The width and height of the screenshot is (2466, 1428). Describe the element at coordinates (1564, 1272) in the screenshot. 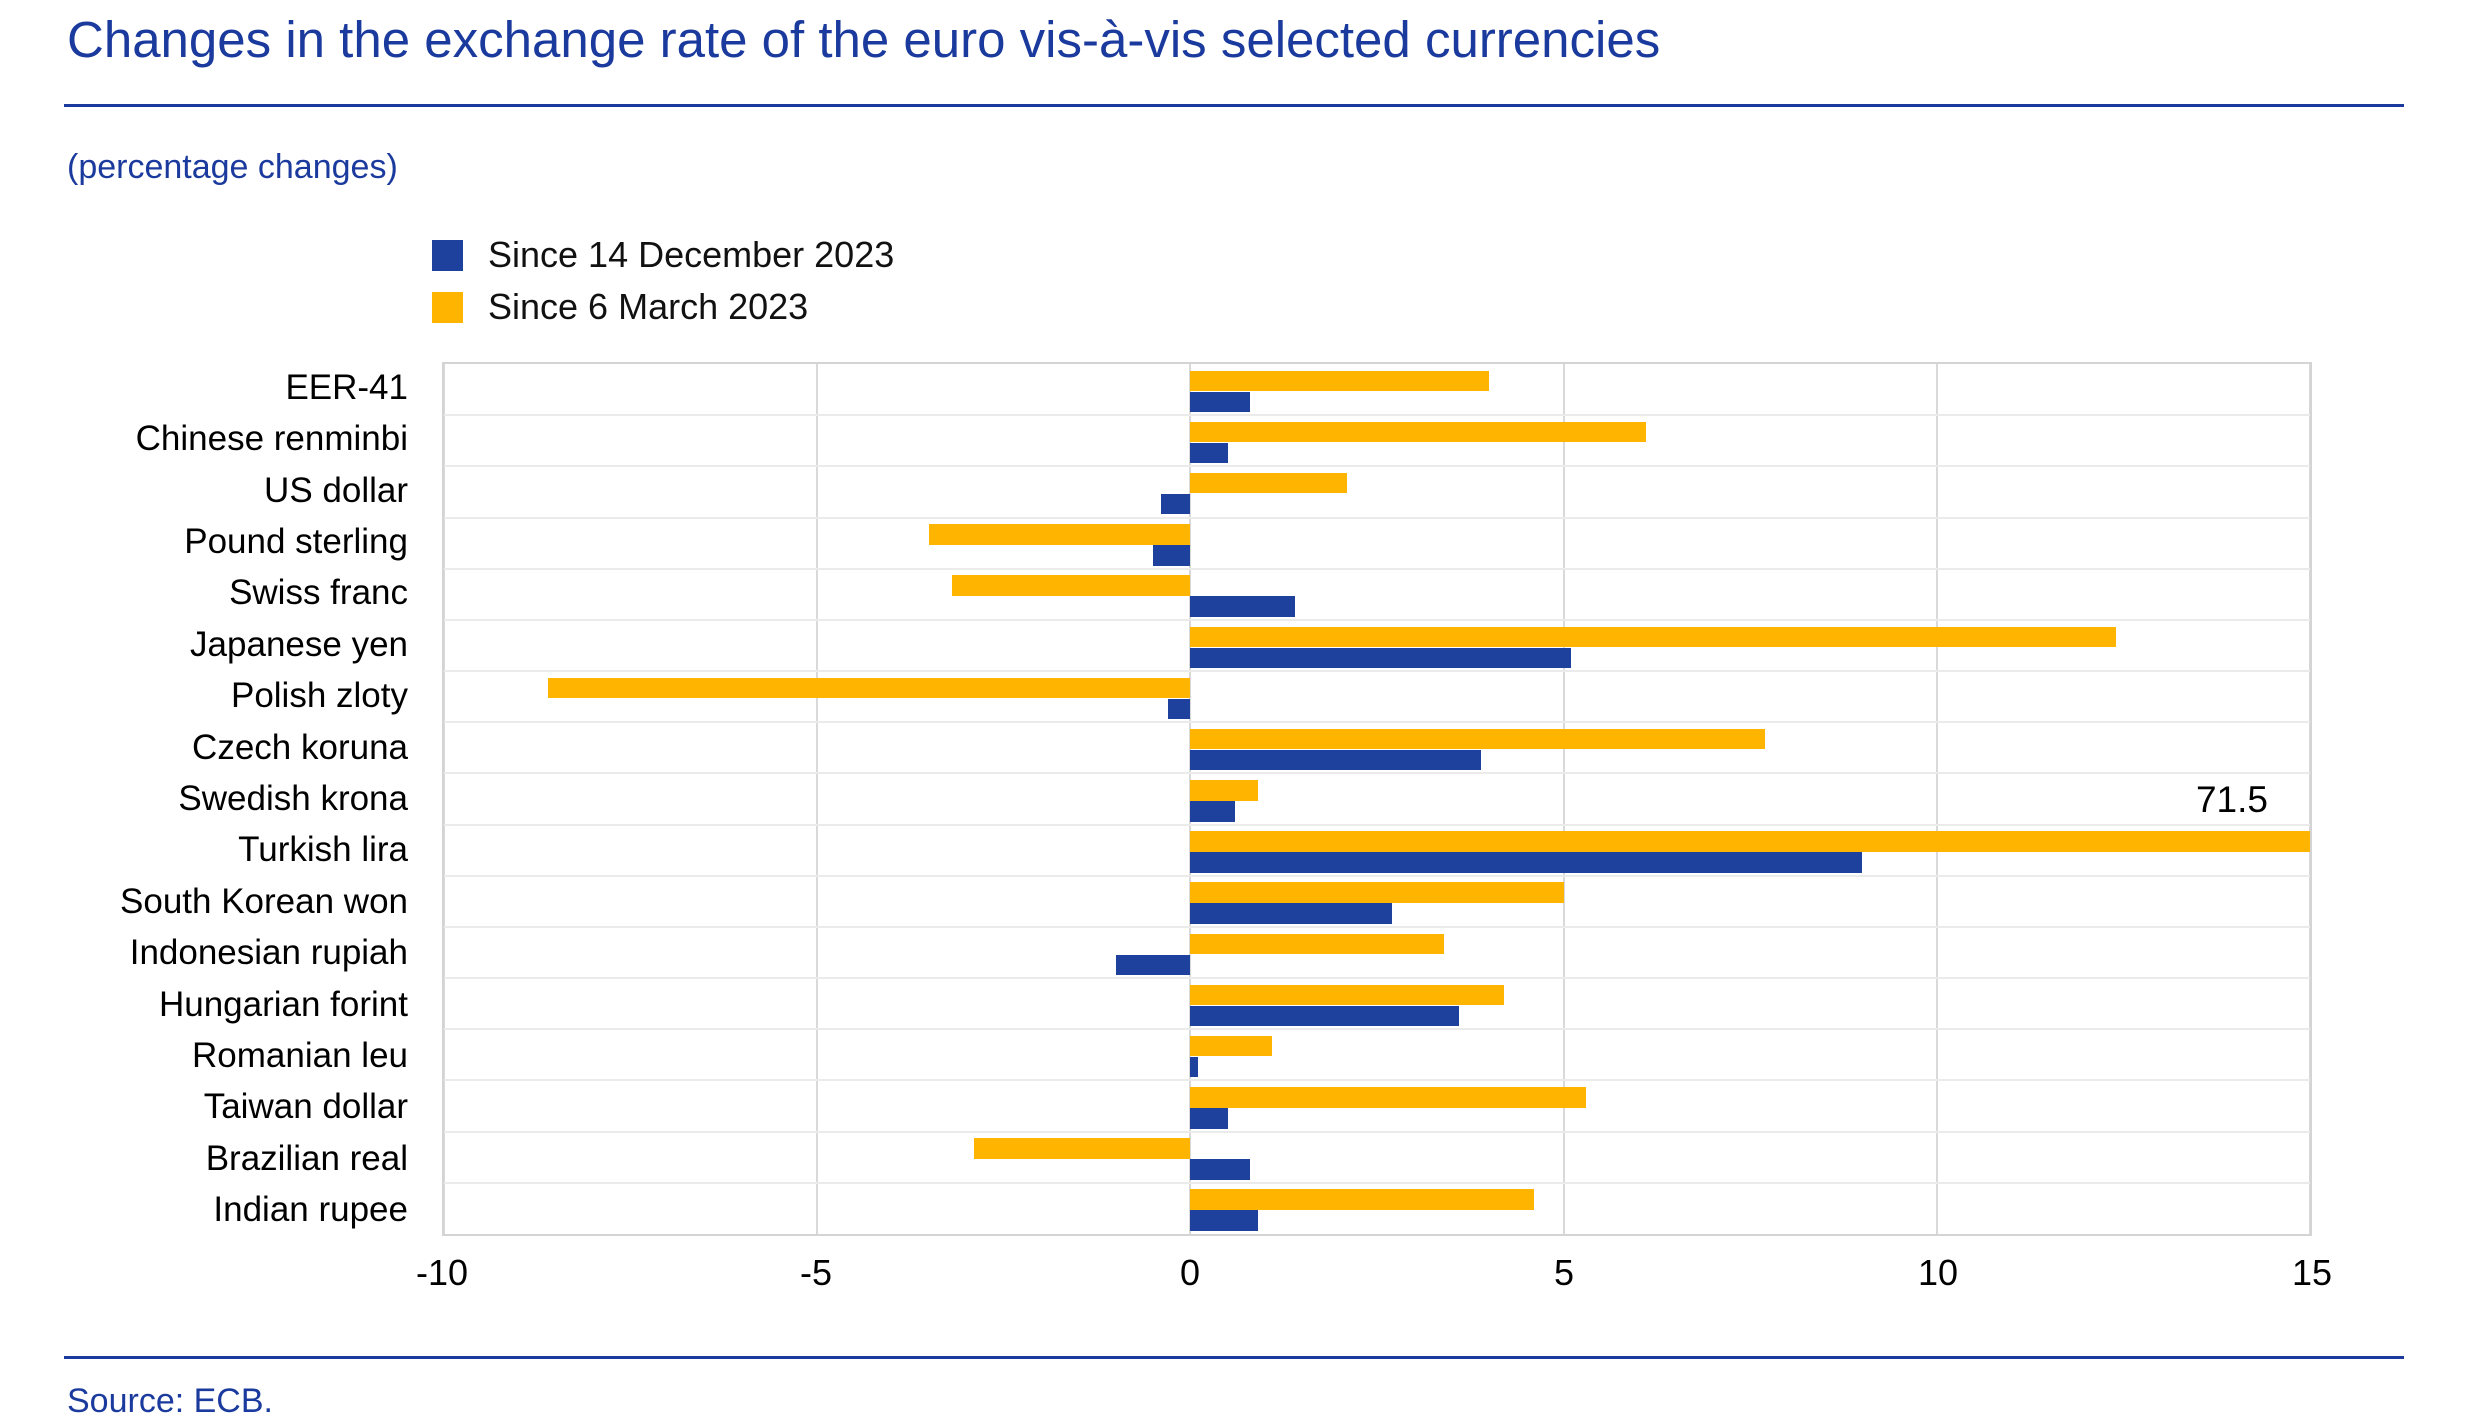

I see `x-tick-label: 5` at that location.